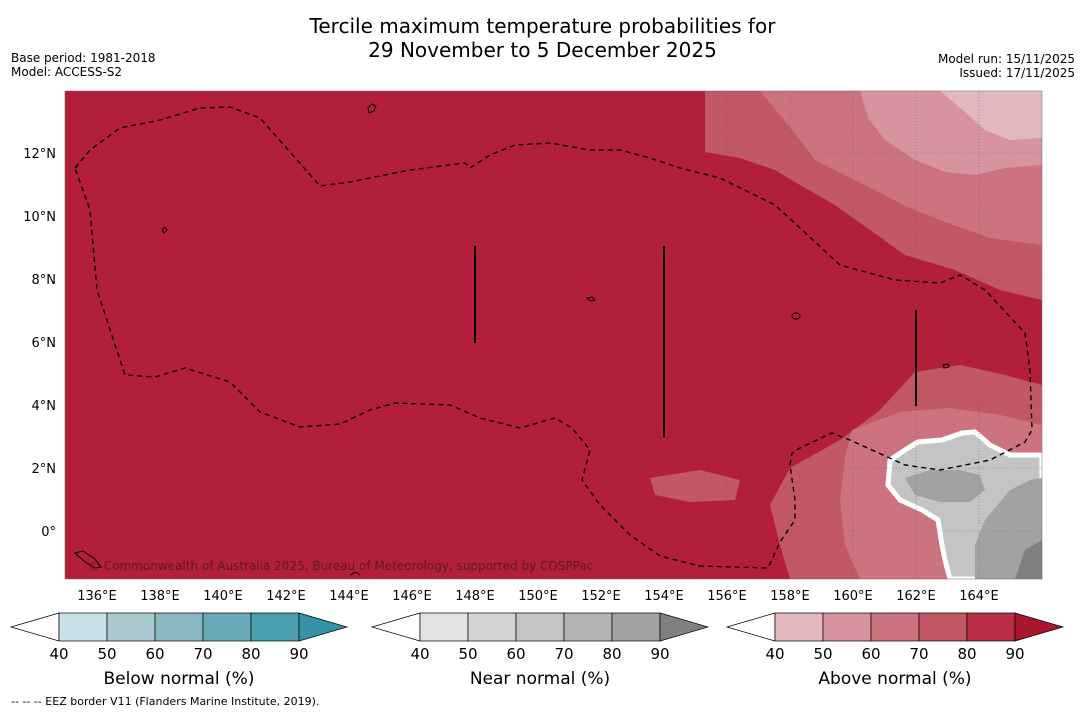 The width and height of the screenshot is (1085, 713). Describe the element at coordinates (349, 596) in the screenshot. I see `lon-tick-label: 144°E` at that location.